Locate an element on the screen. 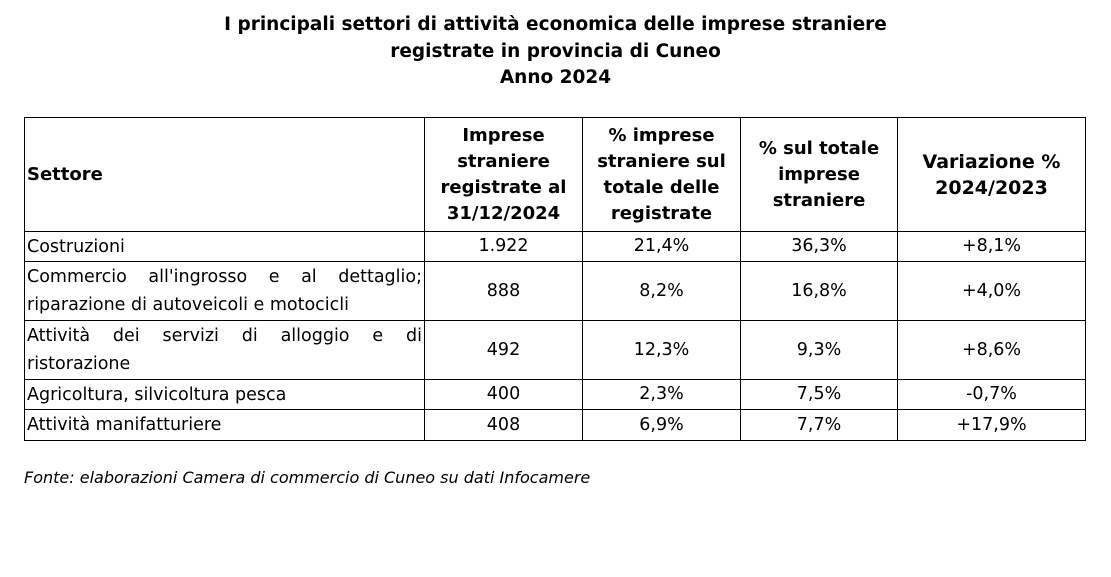 The height and width of the screenshot is (577, 1111). table-row: Costruzioni 1.922 21,4% 36,3% +8,1% is located at coordinates (555, 246).